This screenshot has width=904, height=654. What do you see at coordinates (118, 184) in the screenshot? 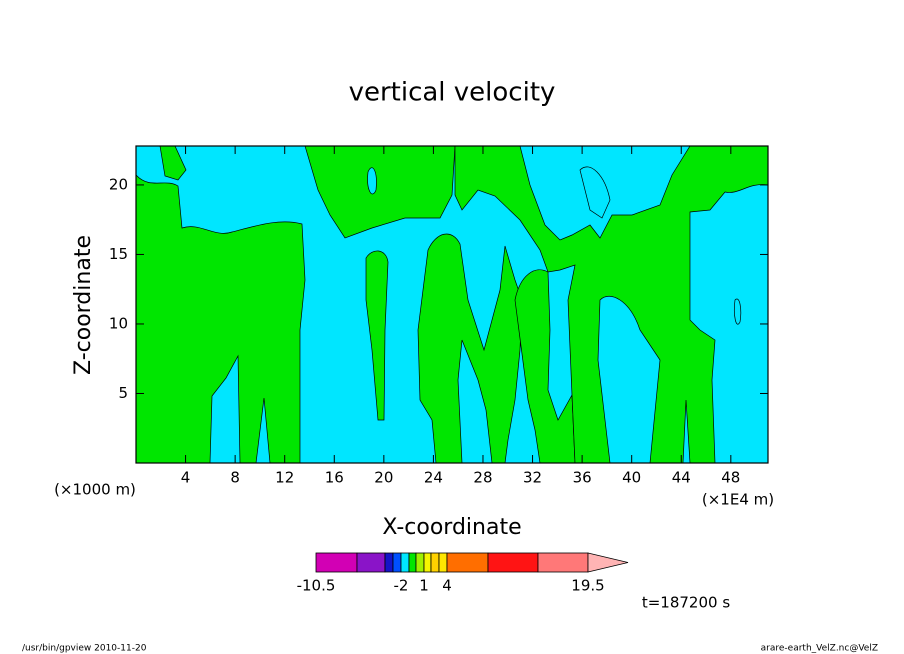
I see `y-tick-label: 20` at bounding box center [118, 184].